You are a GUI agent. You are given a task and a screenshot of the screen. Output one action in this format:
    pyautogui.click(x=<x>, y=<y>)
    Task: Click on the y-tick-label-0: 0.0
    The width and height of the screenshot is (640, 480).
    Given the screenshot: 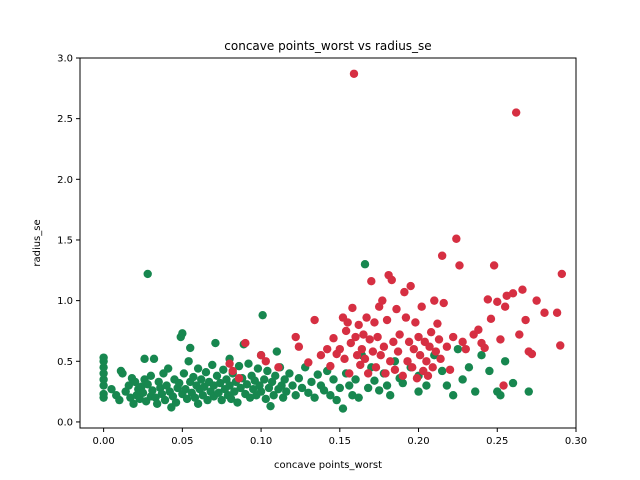 What is the action you would take?
    pyautogui.click(x=65, y=422)
    